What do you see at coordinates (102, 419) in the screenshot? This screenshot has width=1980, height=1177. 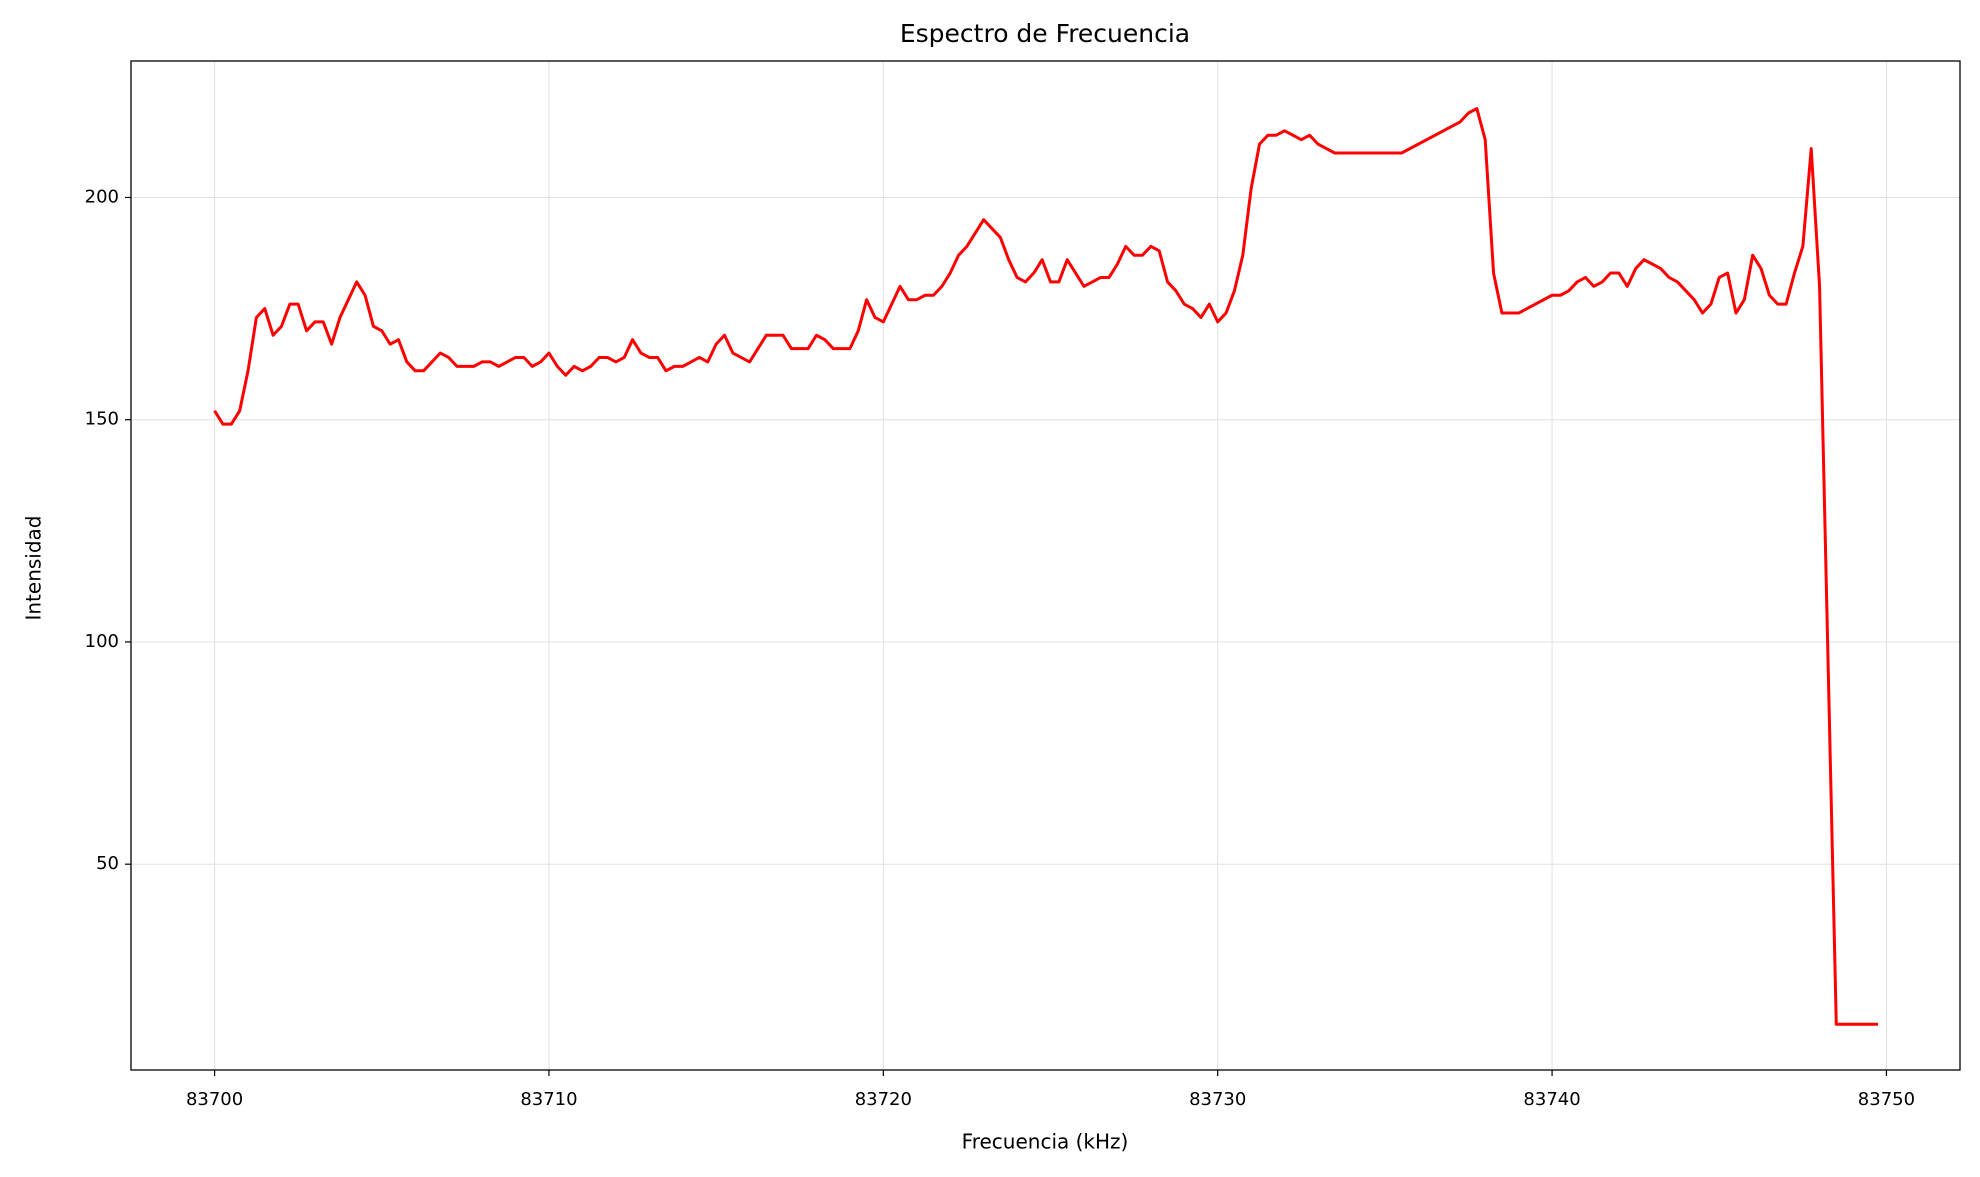 I see `y-tick-label: 150` at bounding box center [102, 419].